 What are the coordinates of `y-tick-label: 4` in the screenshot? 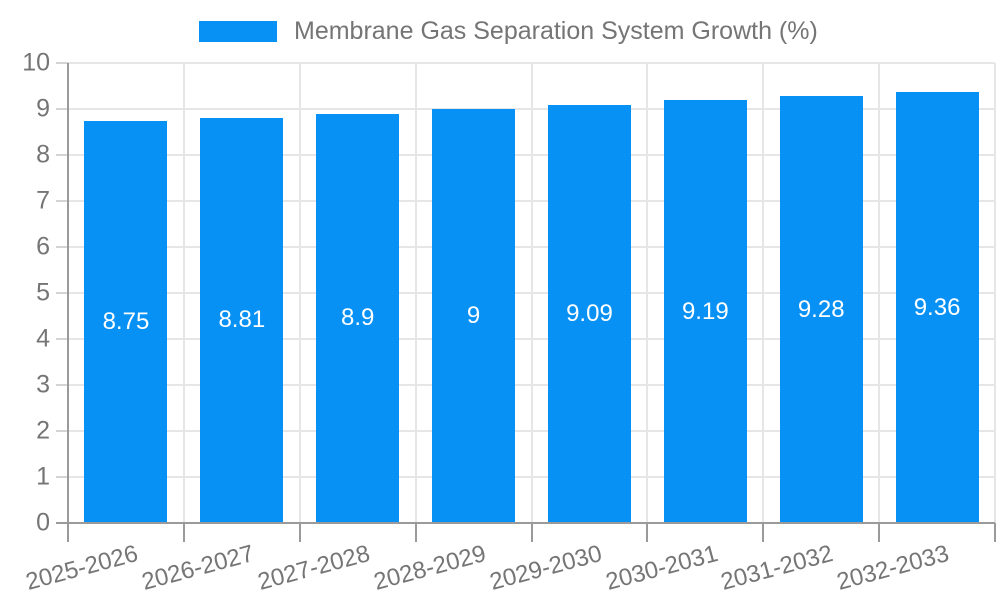 It's located at (43, 338).